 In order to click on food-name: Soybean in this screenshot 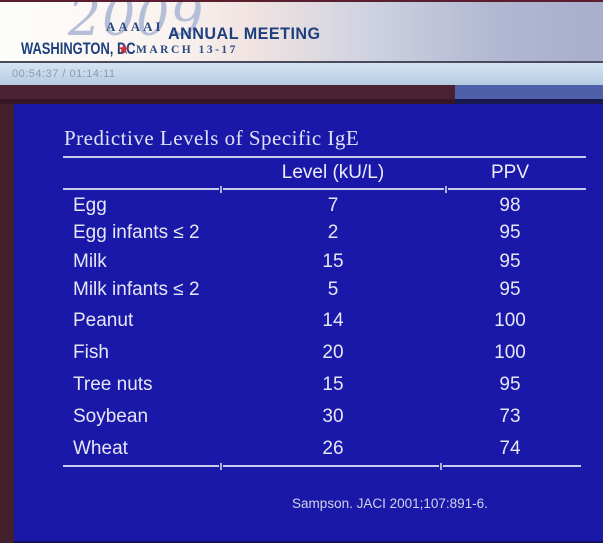, I will do `click(111, 416)`.